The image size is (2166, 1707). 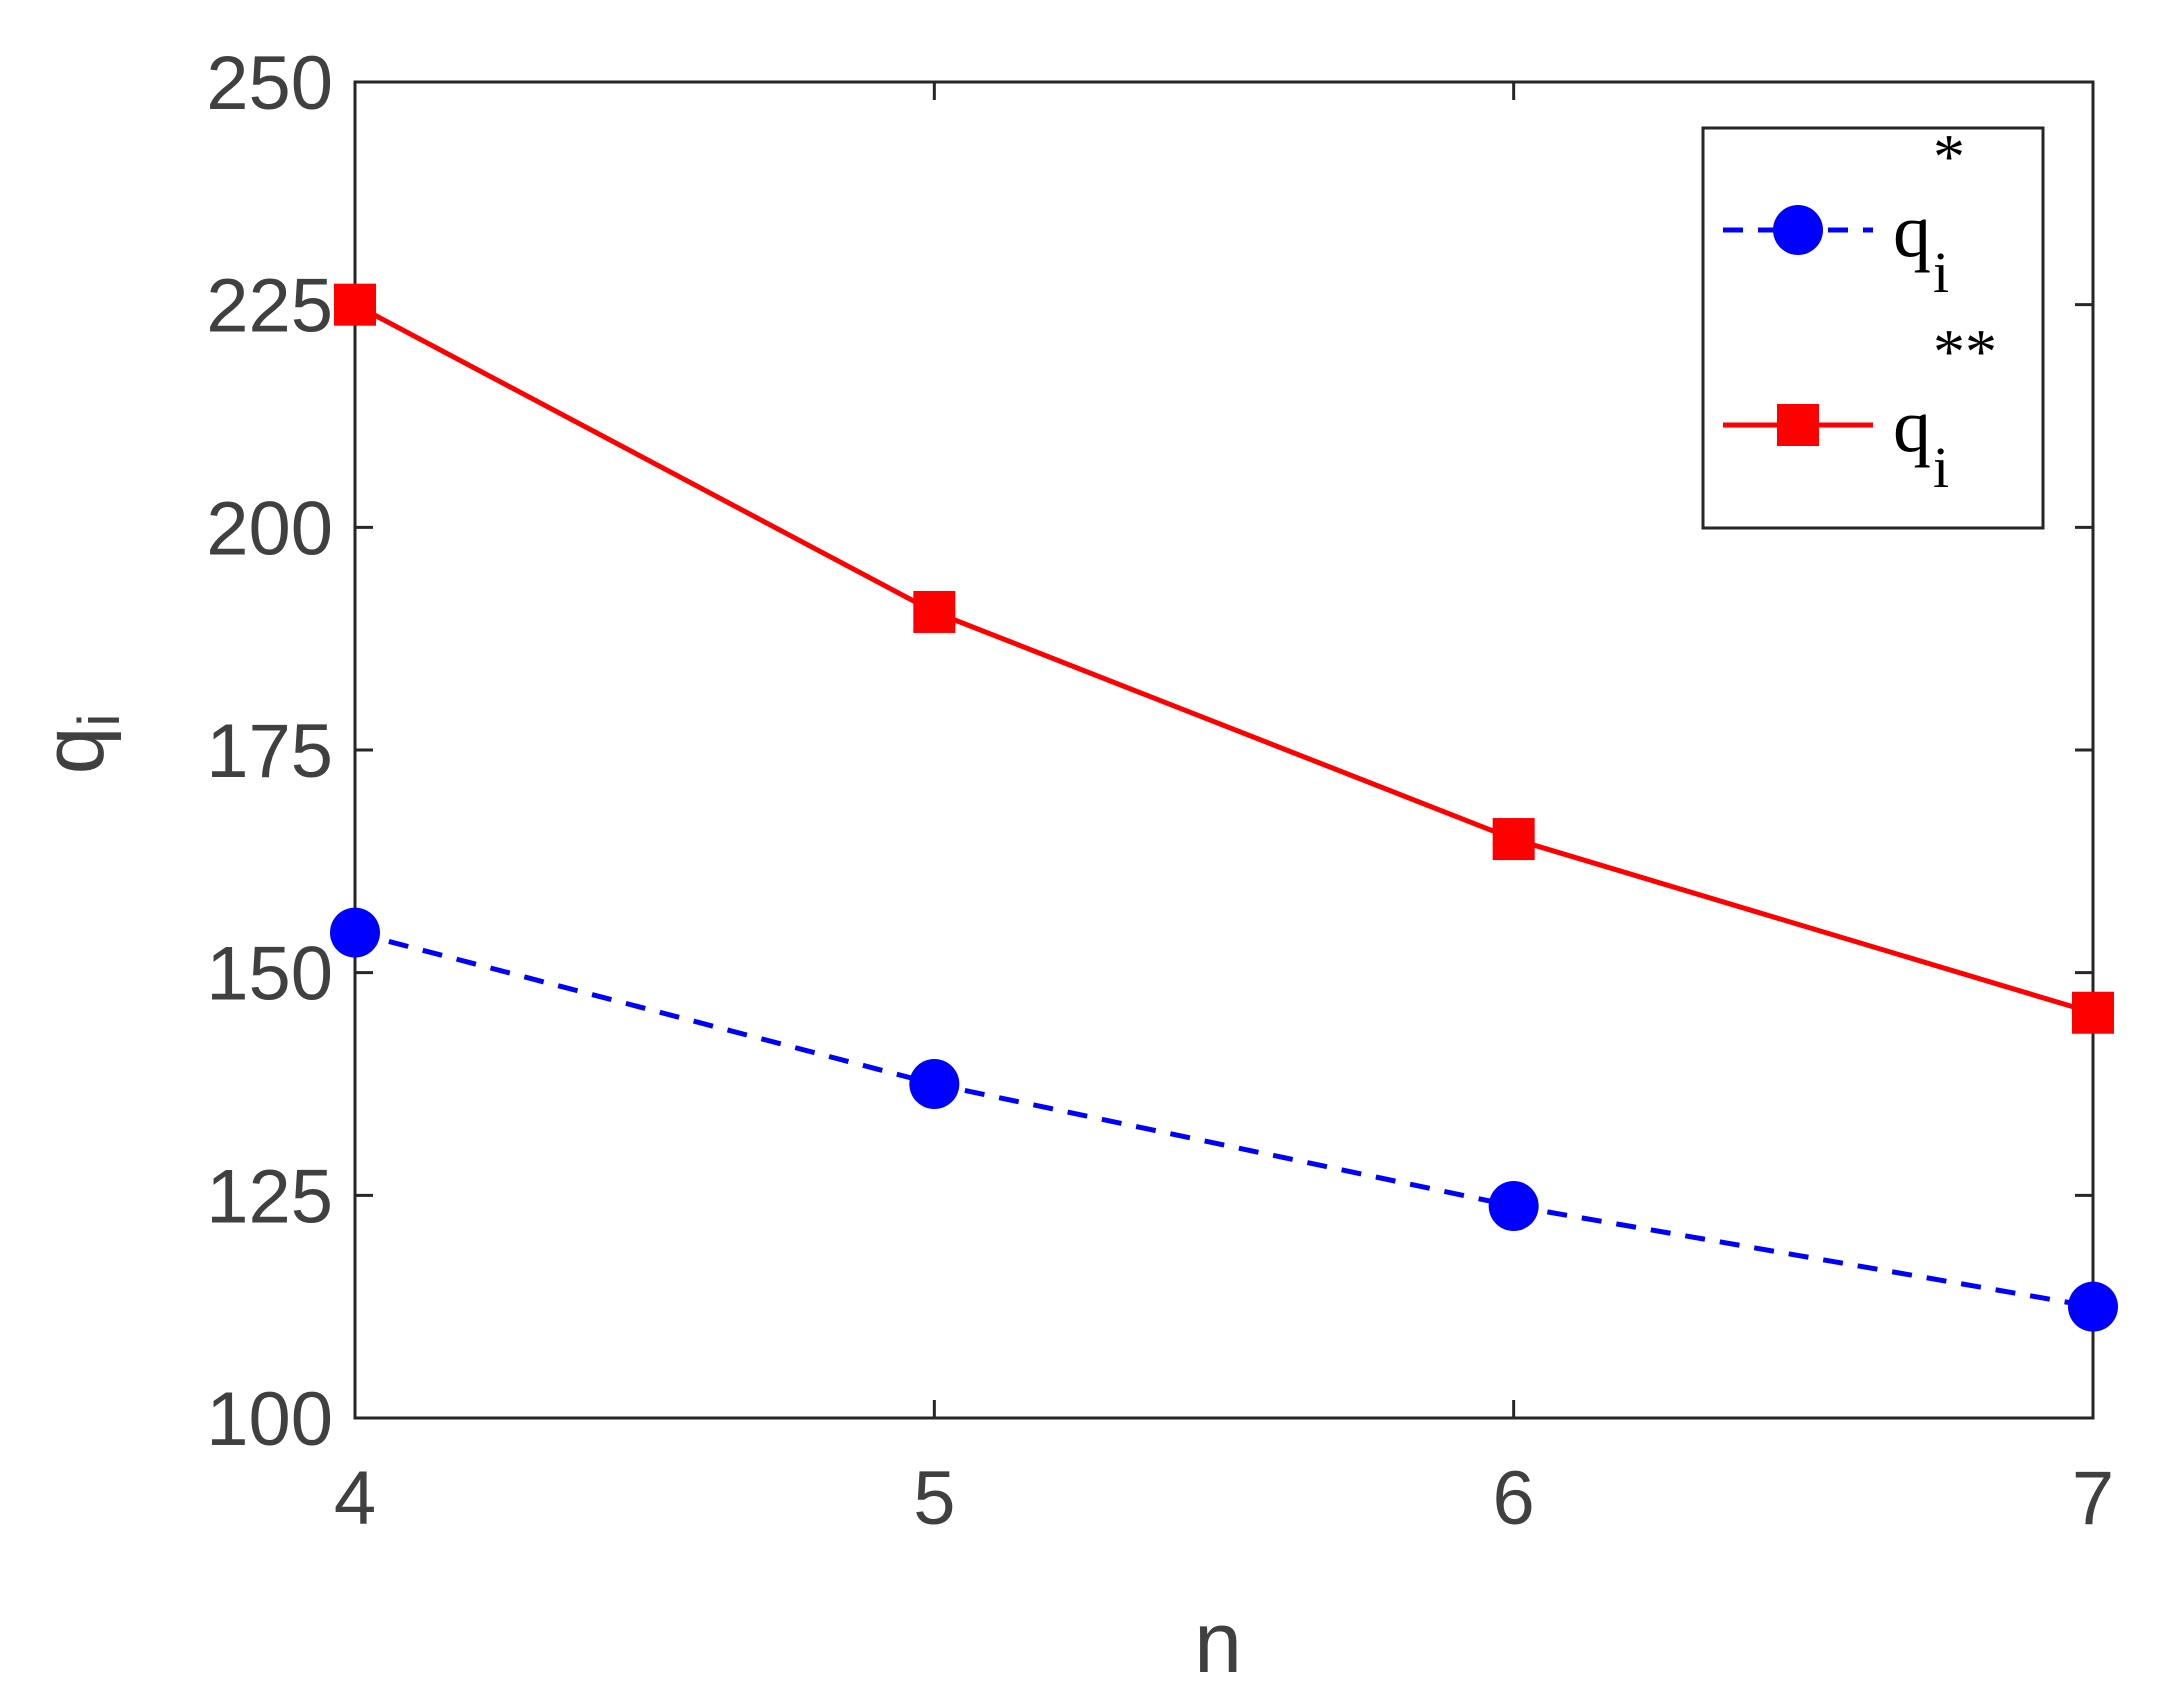 What do you see at coordinates (1218, 1643) in the screenshot?
I see `x-axis-label: n` at bounding box center [1218, 1643].